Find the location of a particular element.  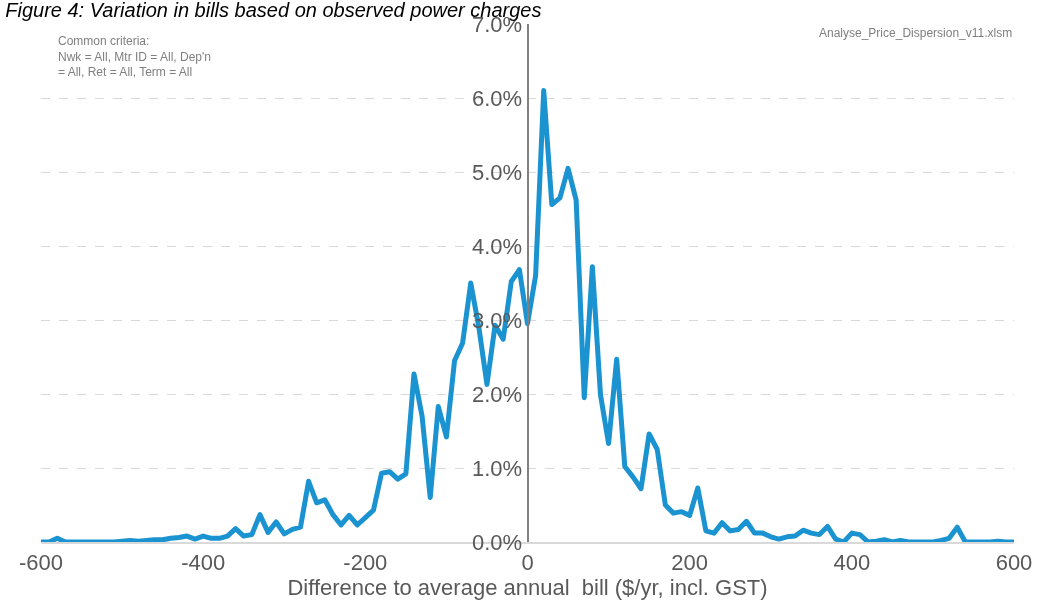

y-tick-label: 4.0% is located at coordinates (497, 246).